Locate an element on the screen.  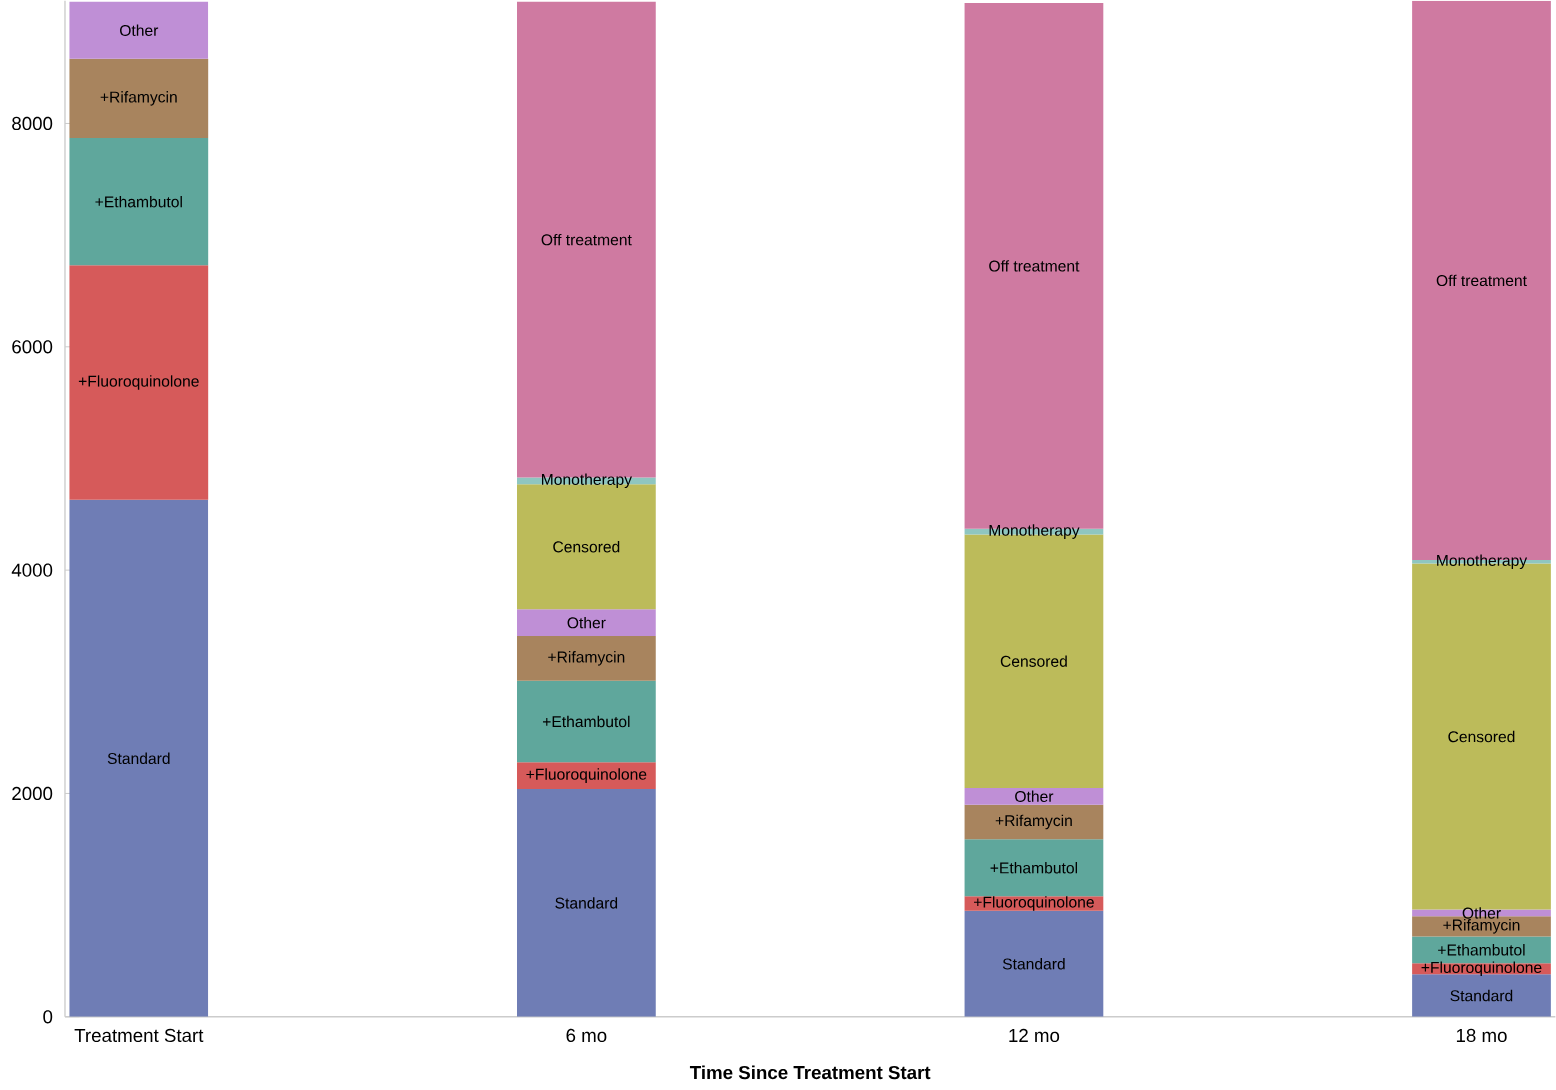
x-tick-label: 6 mo is located at coordinates (586, 1035).